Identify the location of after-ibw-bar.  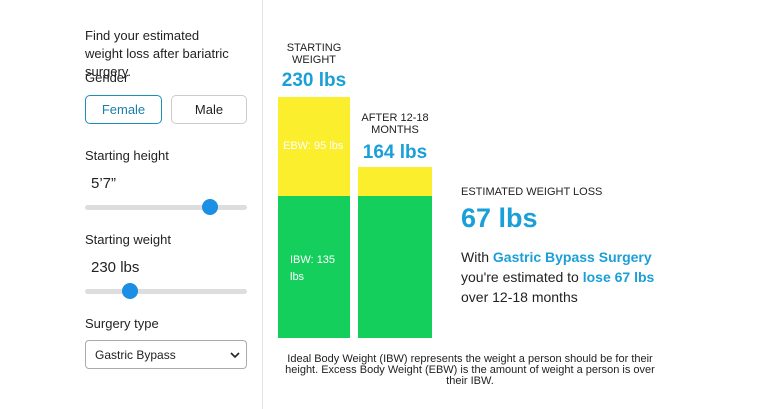
(395, 267).